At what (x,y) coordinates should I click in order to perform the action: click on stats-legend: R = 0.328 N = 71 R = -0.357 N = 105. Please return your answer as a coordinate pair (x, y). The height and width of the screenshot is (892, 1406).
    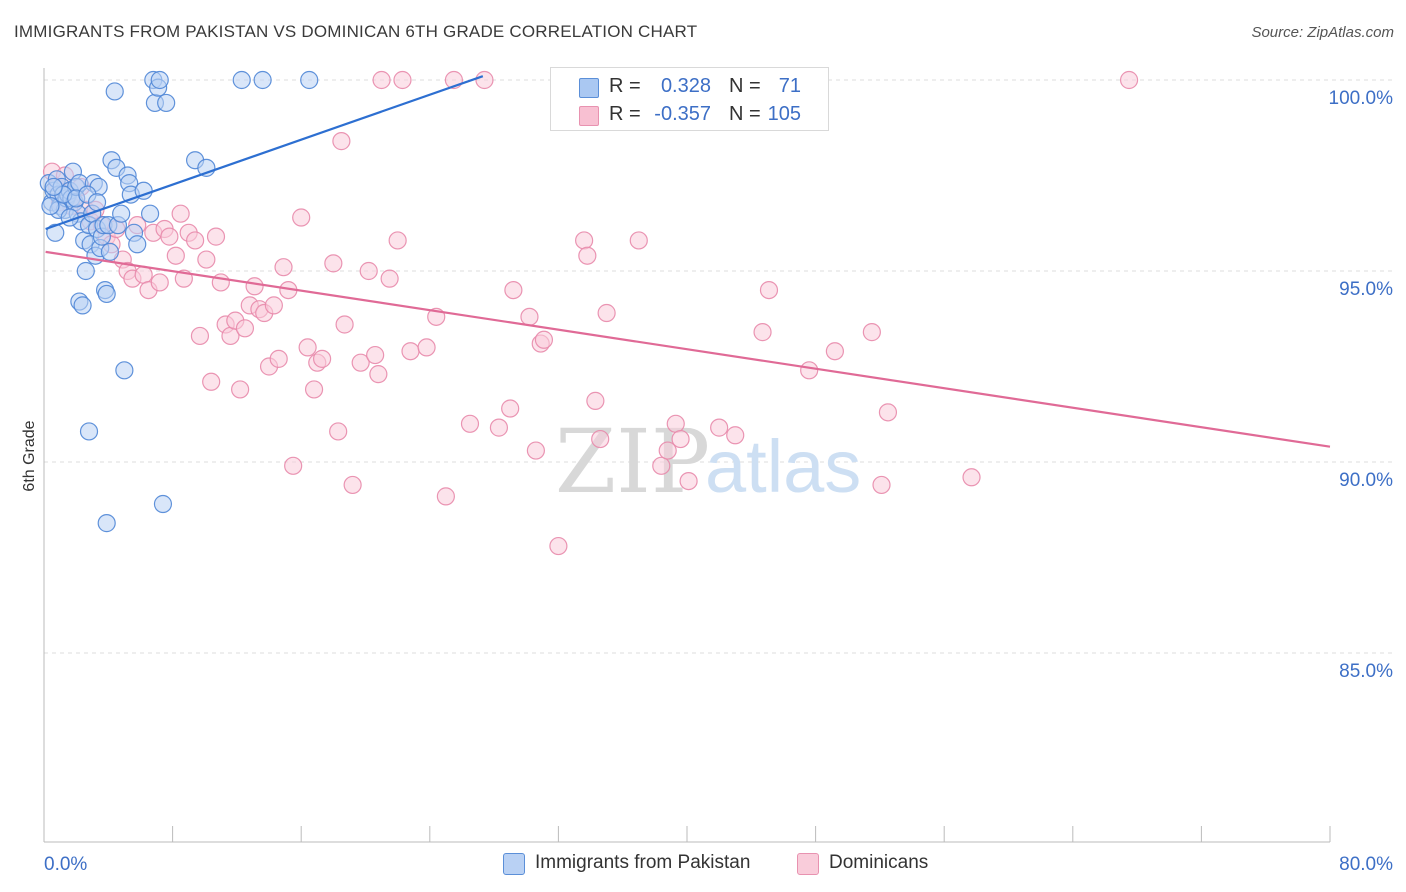
    Looking at the image, I should click on (689, 99).